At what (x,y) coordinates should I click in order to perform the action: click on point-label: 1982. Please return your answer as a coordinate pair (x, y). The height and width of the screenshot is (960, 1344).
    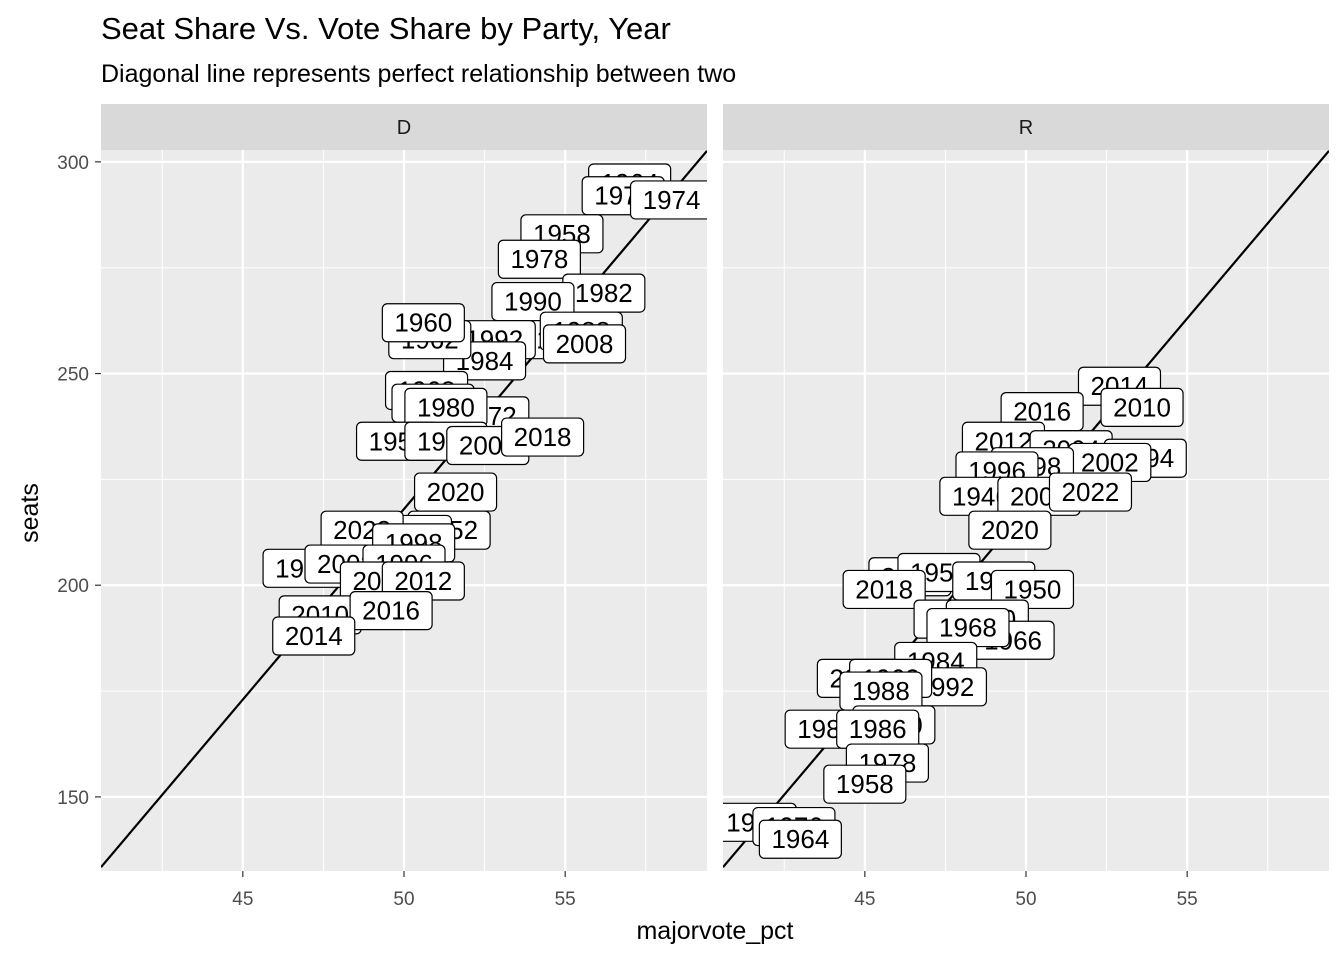
    Looking at the image, I should click on (604, 293).